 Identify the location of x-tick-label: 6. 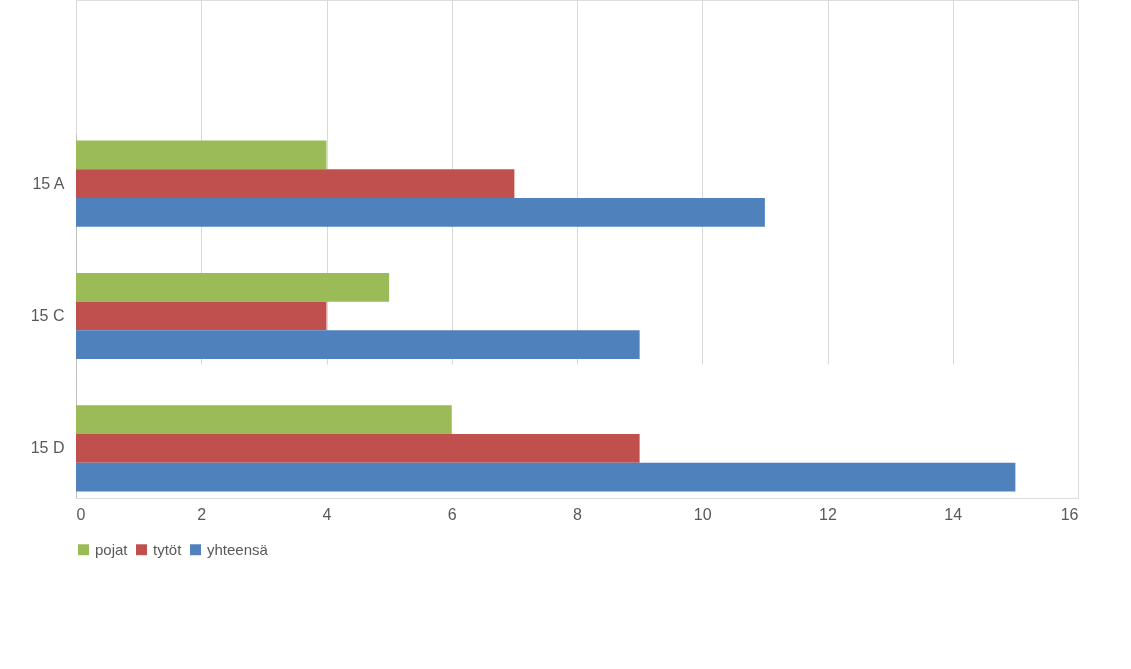
(452, 514).